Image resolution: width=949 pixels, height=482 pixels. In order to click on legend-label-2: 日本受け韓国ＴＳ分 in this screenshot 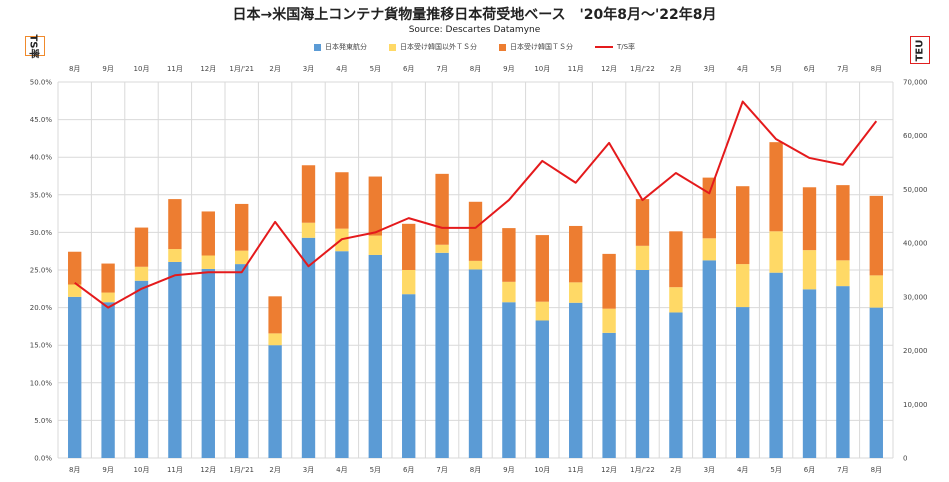, I will do `click(541, 47)`.